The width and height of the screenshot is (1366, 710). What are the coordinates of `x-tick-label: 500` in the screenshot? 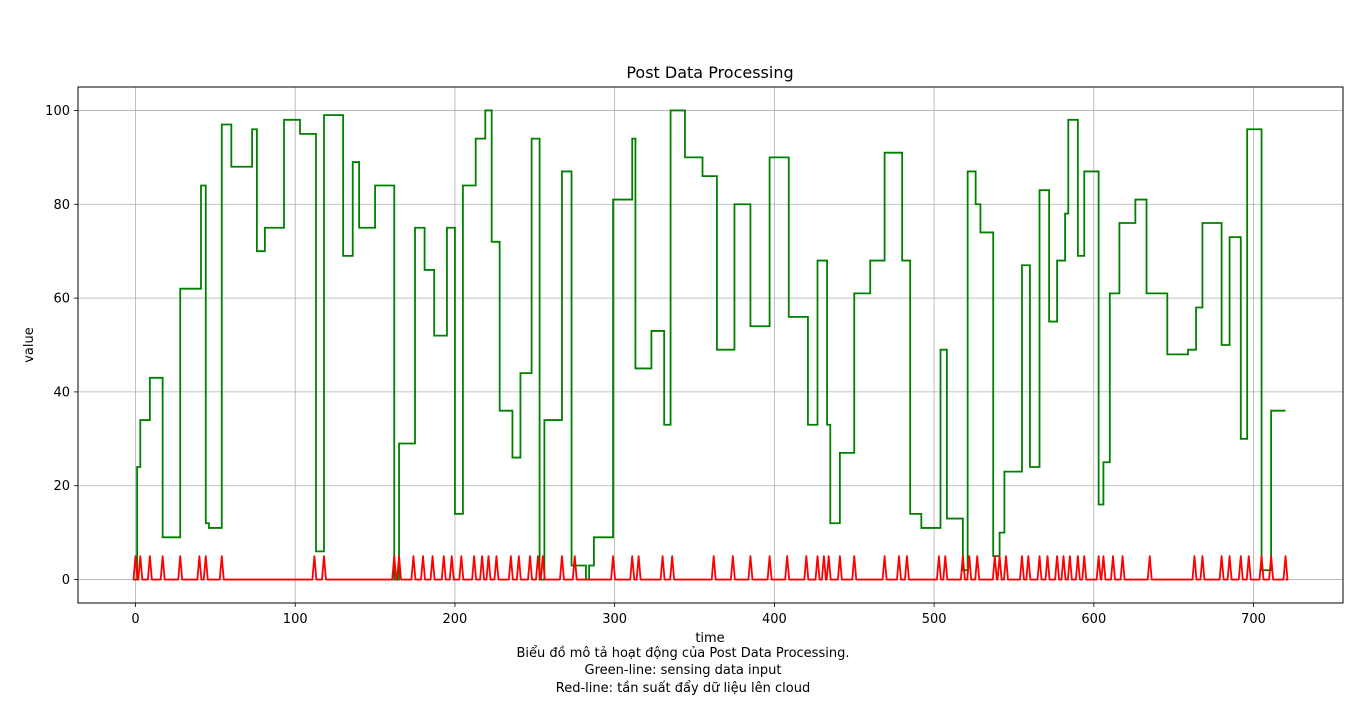 It's located at (934, 619).